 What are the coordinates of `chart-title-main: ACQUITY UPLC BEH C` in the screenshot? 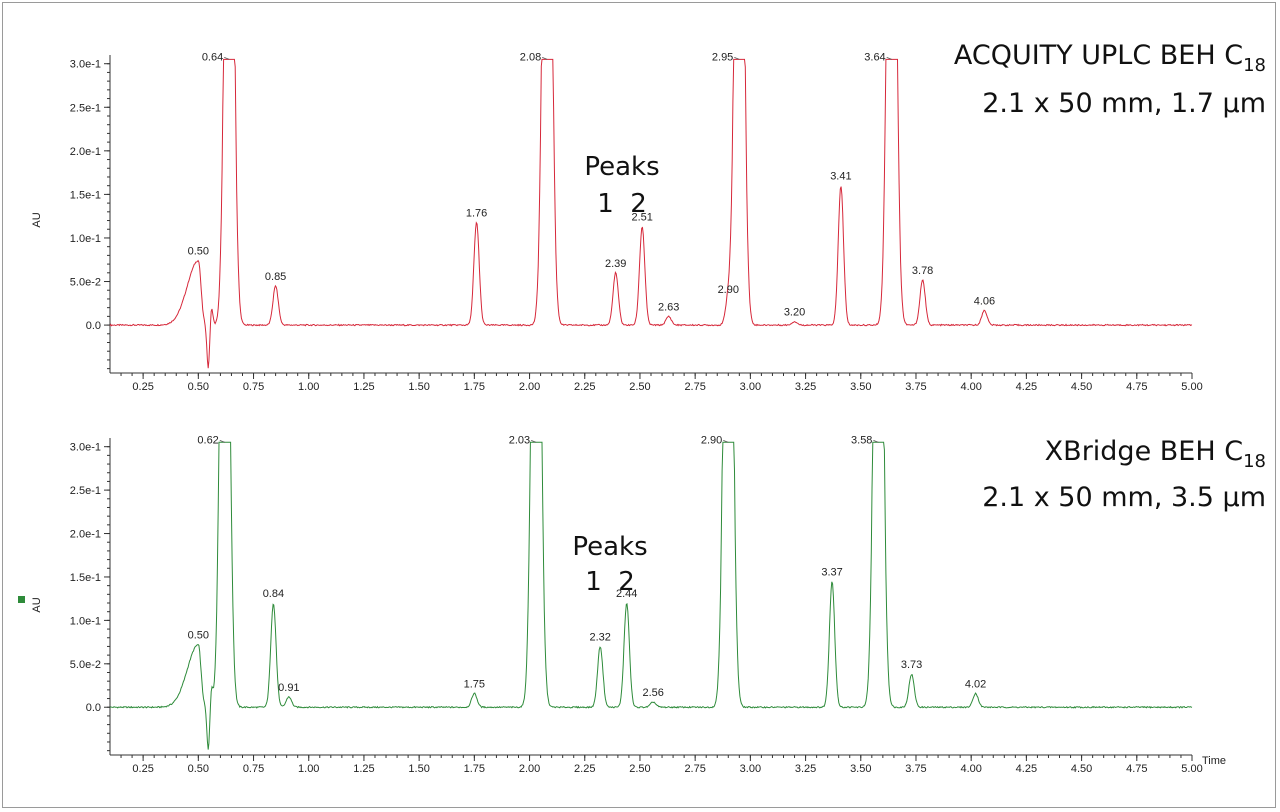 It's located at (1098, 55).